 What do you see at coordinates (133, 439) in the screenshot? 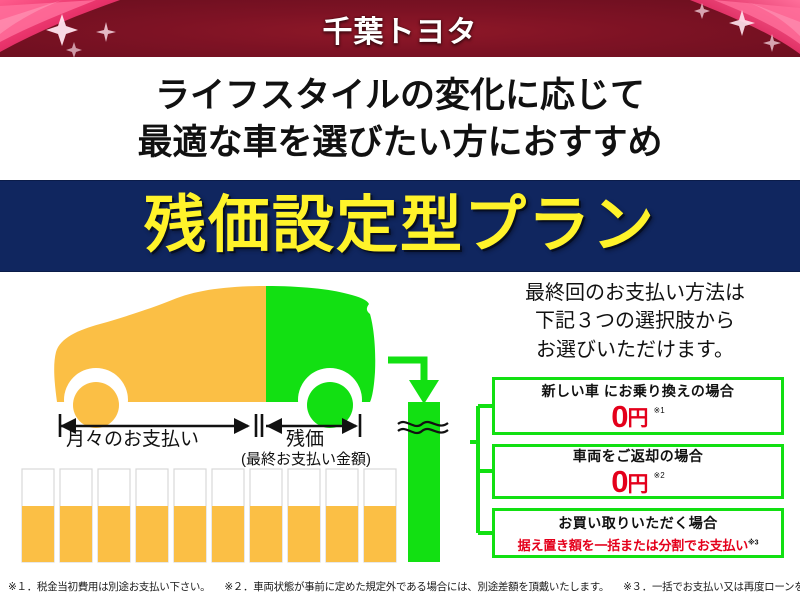
I see `monthly-payment-label: 月々のお支払い` at bounding box center [133, 439].